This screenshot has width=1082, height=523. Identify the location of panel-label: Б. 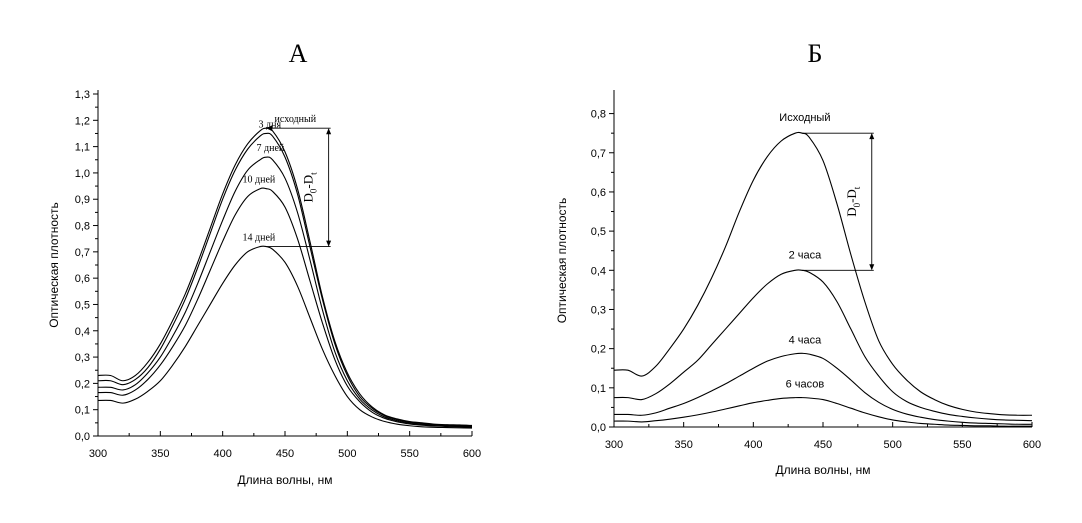
(815, 53).